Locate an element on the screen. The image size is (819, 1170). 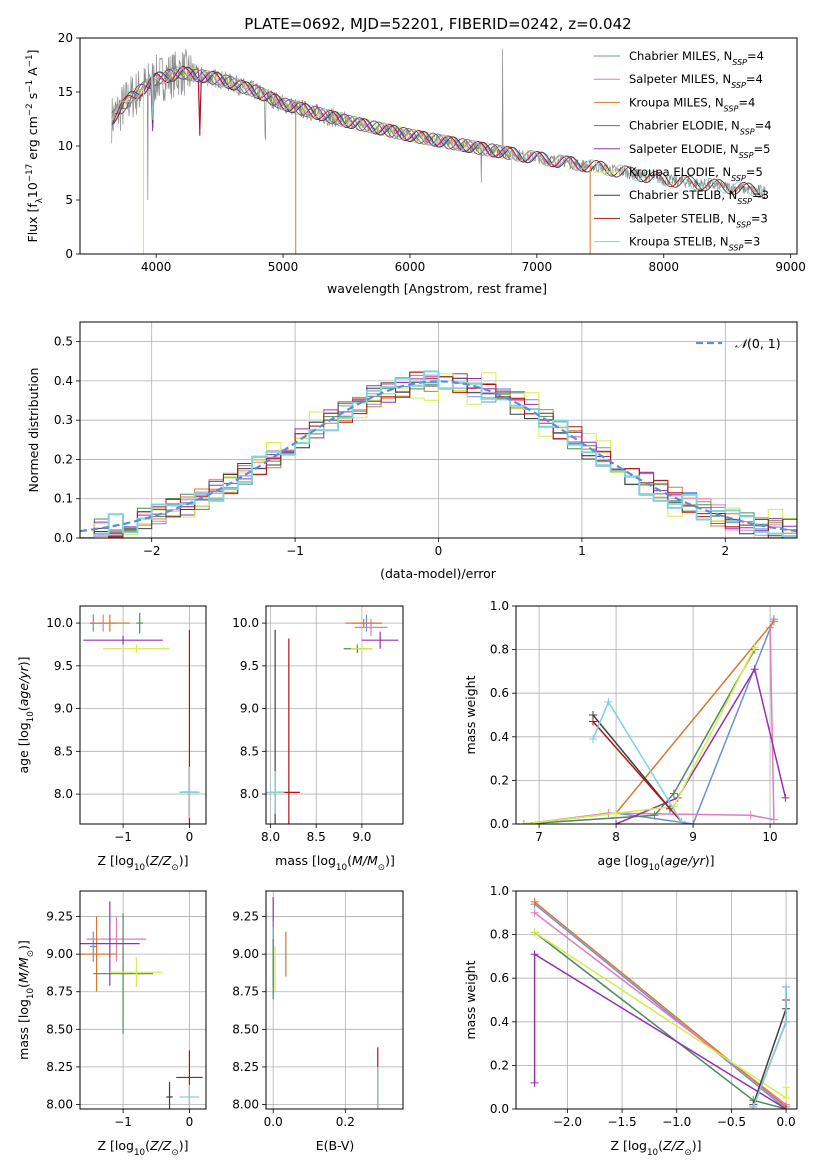
spectrum-panel-plot-area is located at coordinates (438, 151).